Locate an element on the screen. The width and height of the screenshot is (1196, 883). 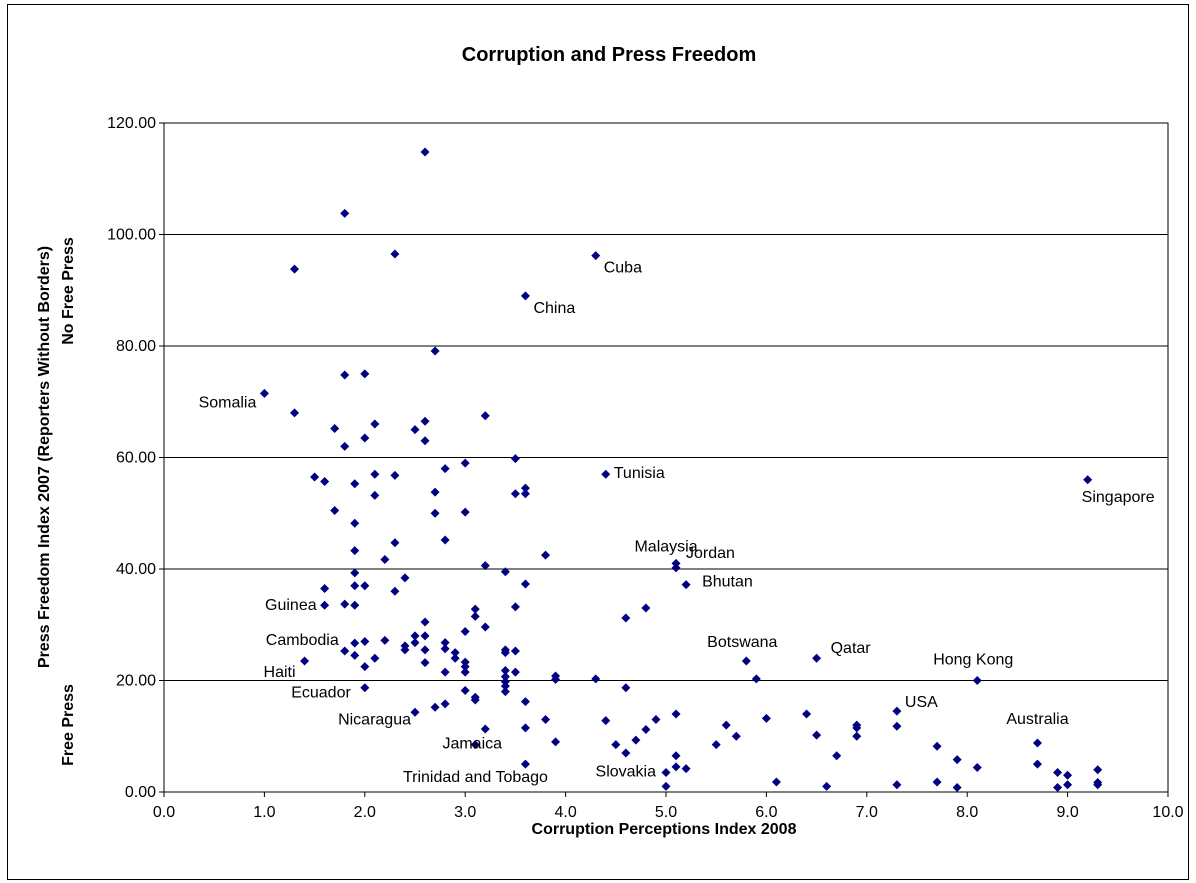
point-annotation-label: Qatar is located at coordinates (851, 648).